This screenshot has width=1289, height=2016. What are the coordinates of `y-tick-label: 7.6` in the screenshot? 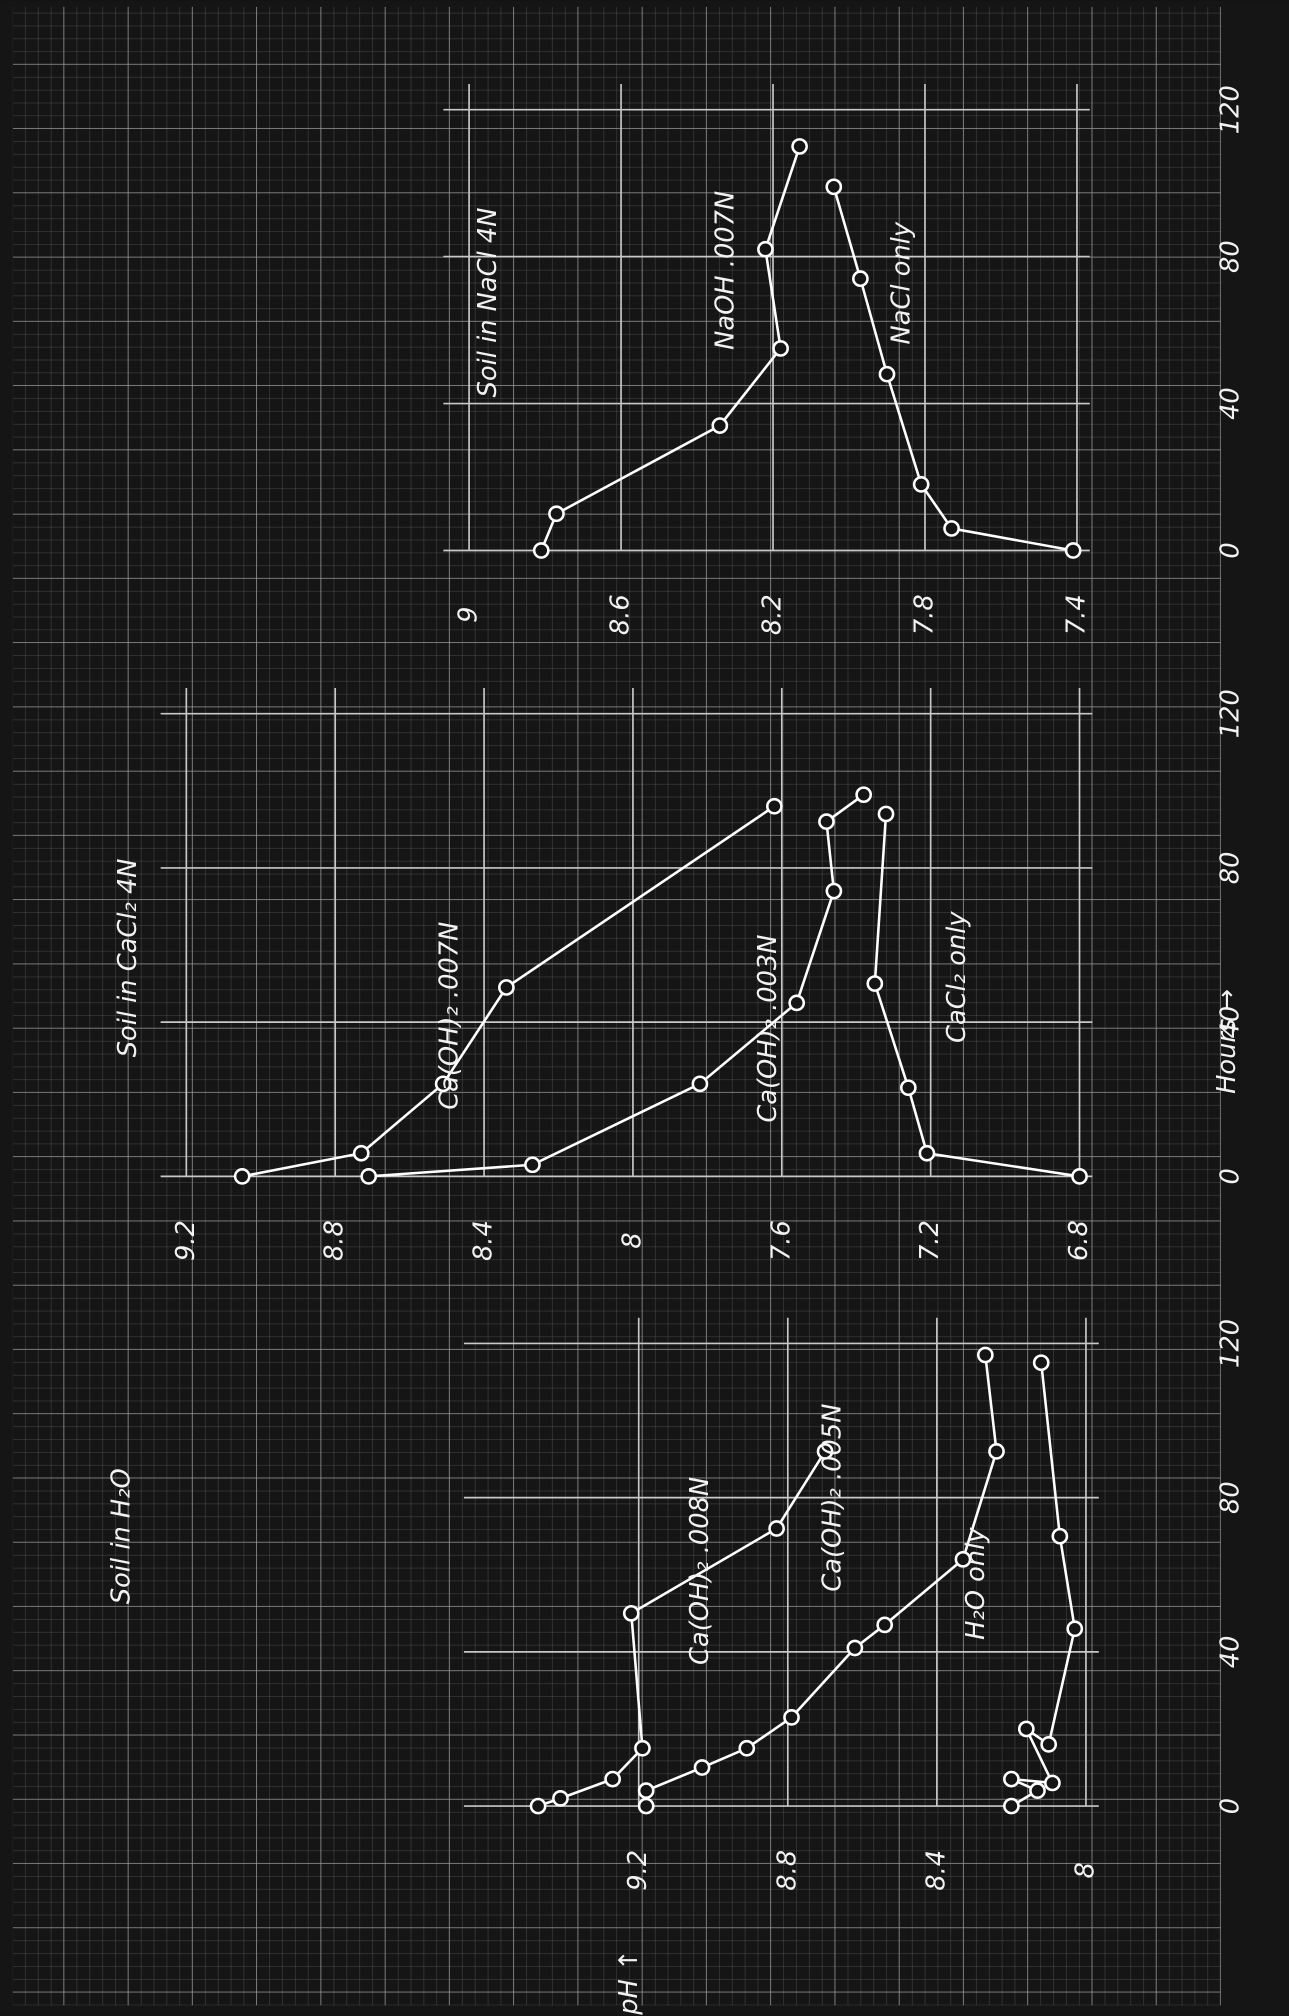 It's located at (781, 1240).